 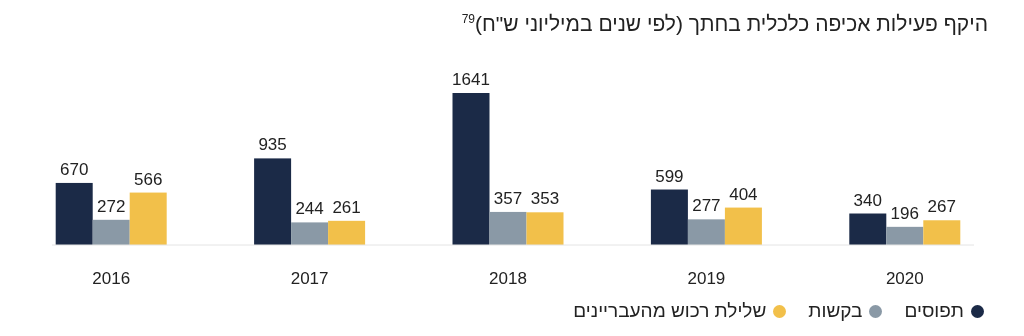 What do you see at coordinates (934, 311) in the screenshot?
I see `legend-label: תפוסים` at bounding box center [934, 311].